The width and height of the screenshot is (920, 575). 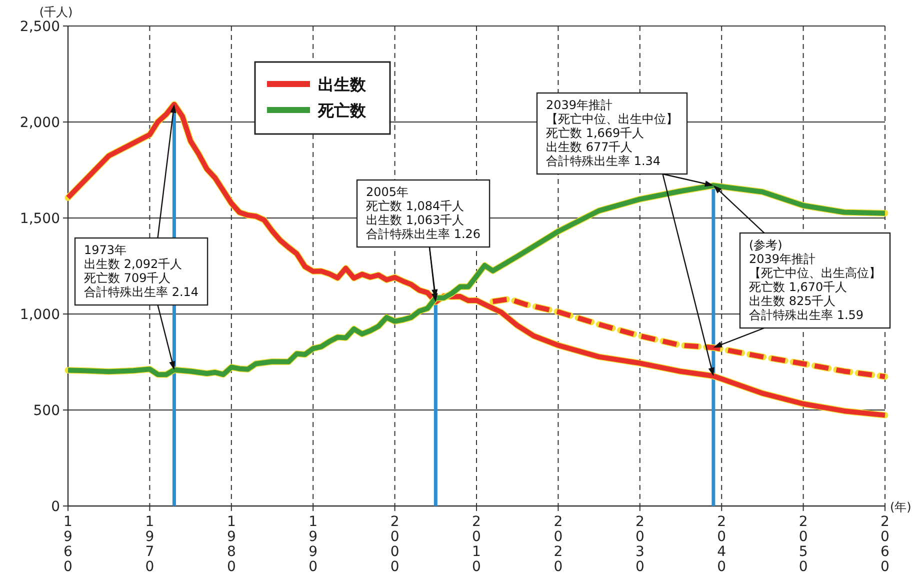 I want to click on x-tick-label: 2 0 2 0, so click(x=558, y=544).